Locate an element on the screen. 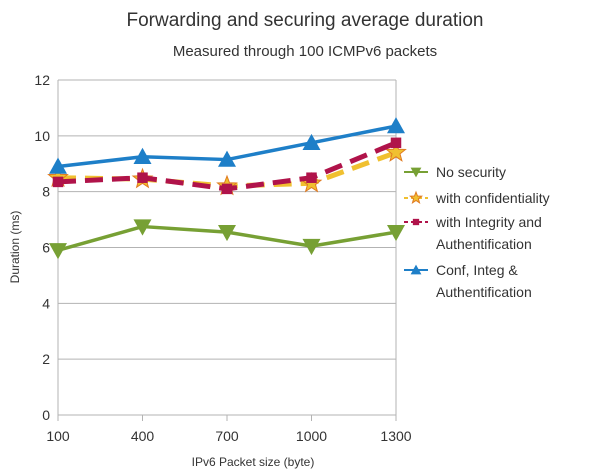 The height and width of the screenshot is (476, 593). legend-item: No security is located at coordinates (455, 172).